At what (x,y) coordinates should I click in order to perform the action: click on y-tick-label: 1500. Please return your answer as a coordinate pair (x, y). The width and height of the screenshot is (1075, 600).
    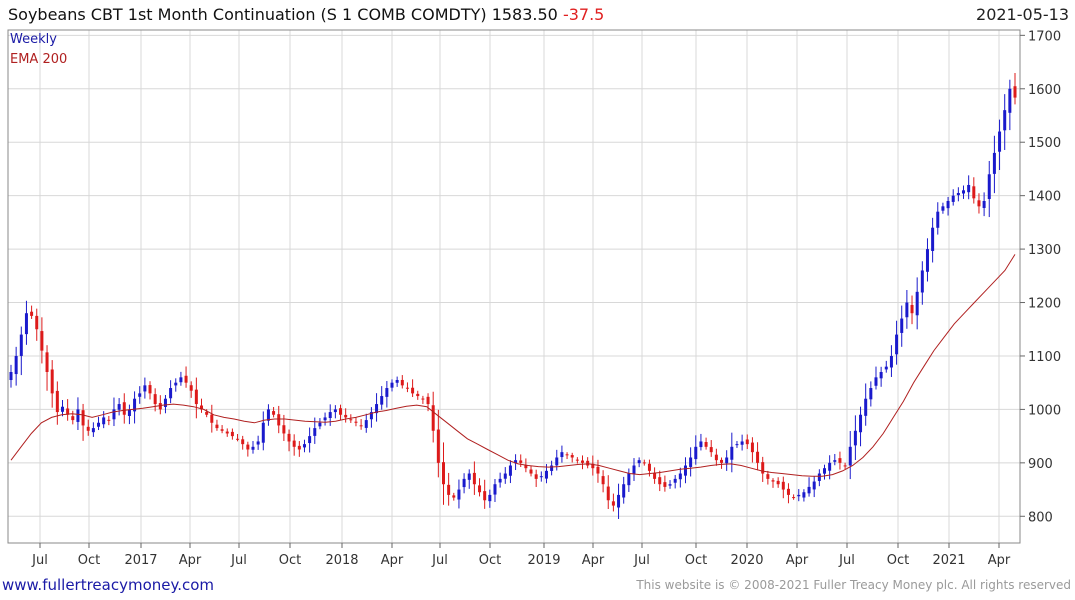
    Looking at the image, I should click on (1044, 143).